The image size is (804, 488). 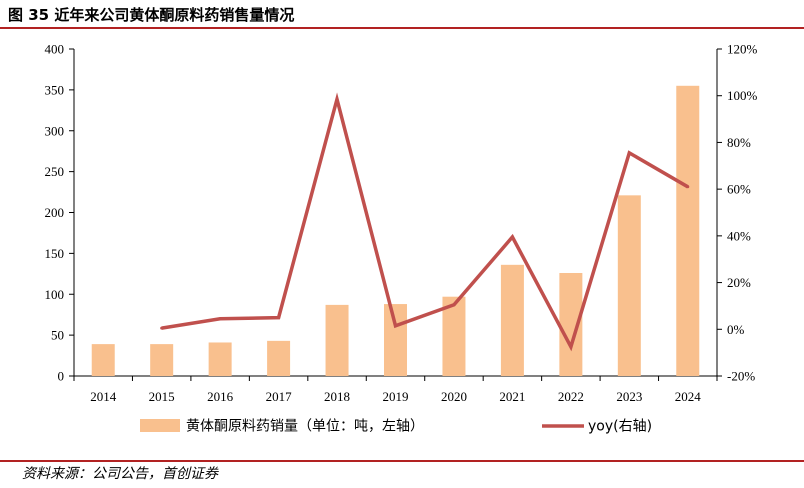 I want to click on right-tick-label: 20%, so click(x=739, y=282).